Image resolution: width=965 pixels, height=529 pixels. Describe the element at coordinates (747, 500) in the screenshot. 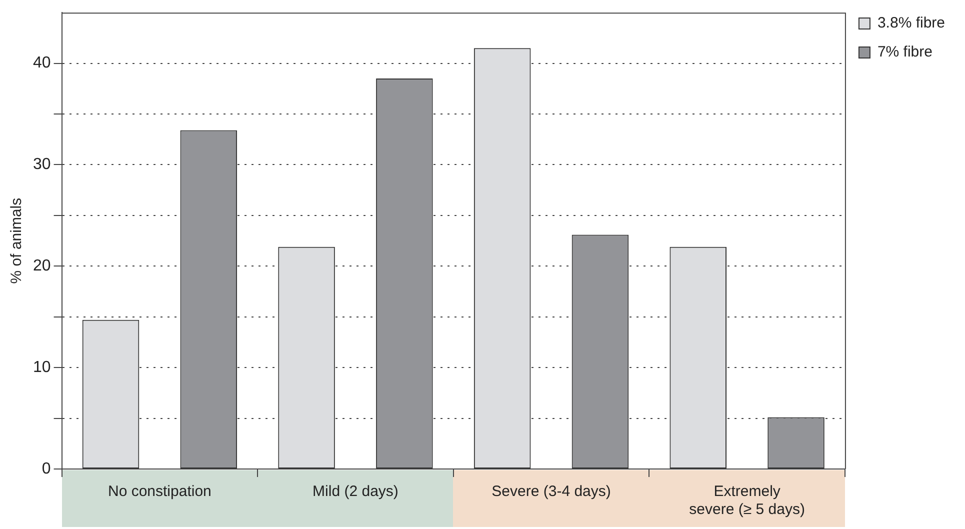

I see `x-tick-label: Extremely severe (≥ 5 days)` at that location.